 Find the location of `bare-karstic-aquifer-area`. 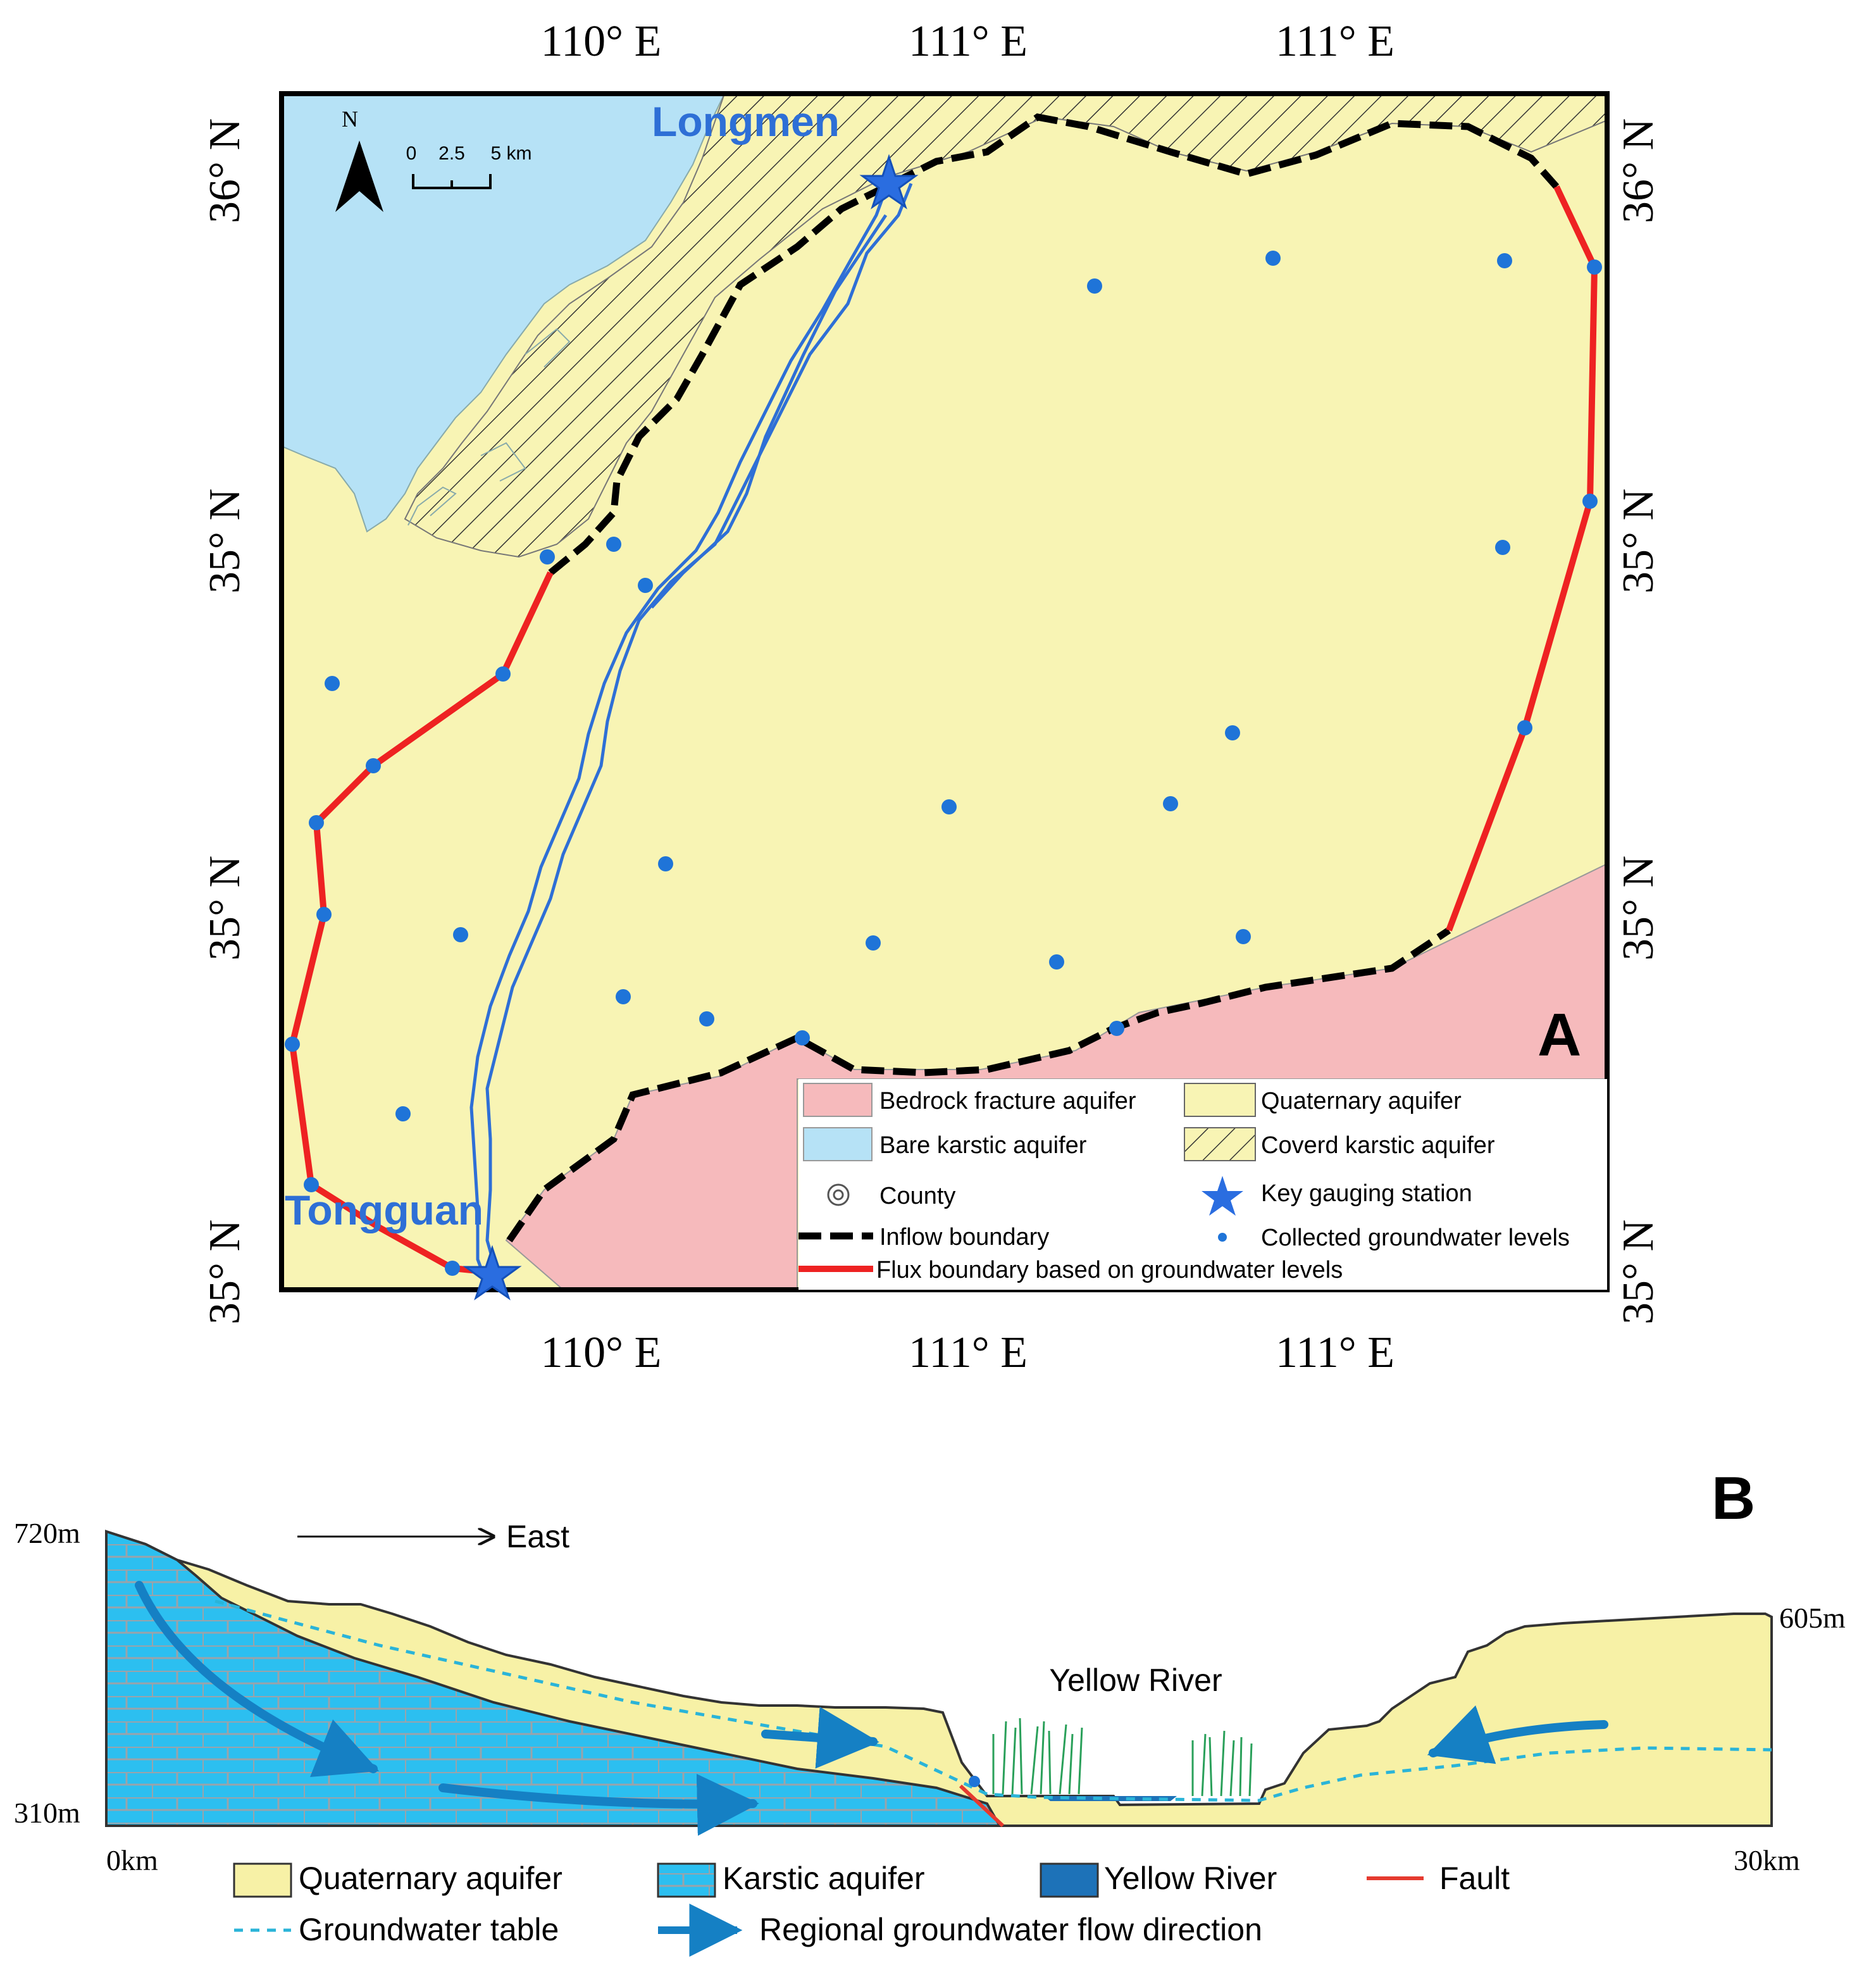

bare-karstic-aquifer-area is located at coordinates (504, 313).